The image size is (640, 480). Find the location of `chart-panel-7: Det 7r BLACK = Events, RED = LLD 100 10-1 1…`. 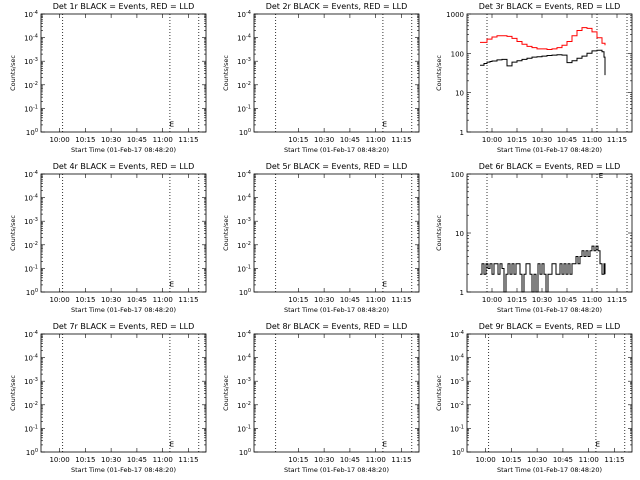

chart-panel-7: Det 7r BLACK = Events, RED = LLD 100 10-1 1… is located at coordinates (108, 398).